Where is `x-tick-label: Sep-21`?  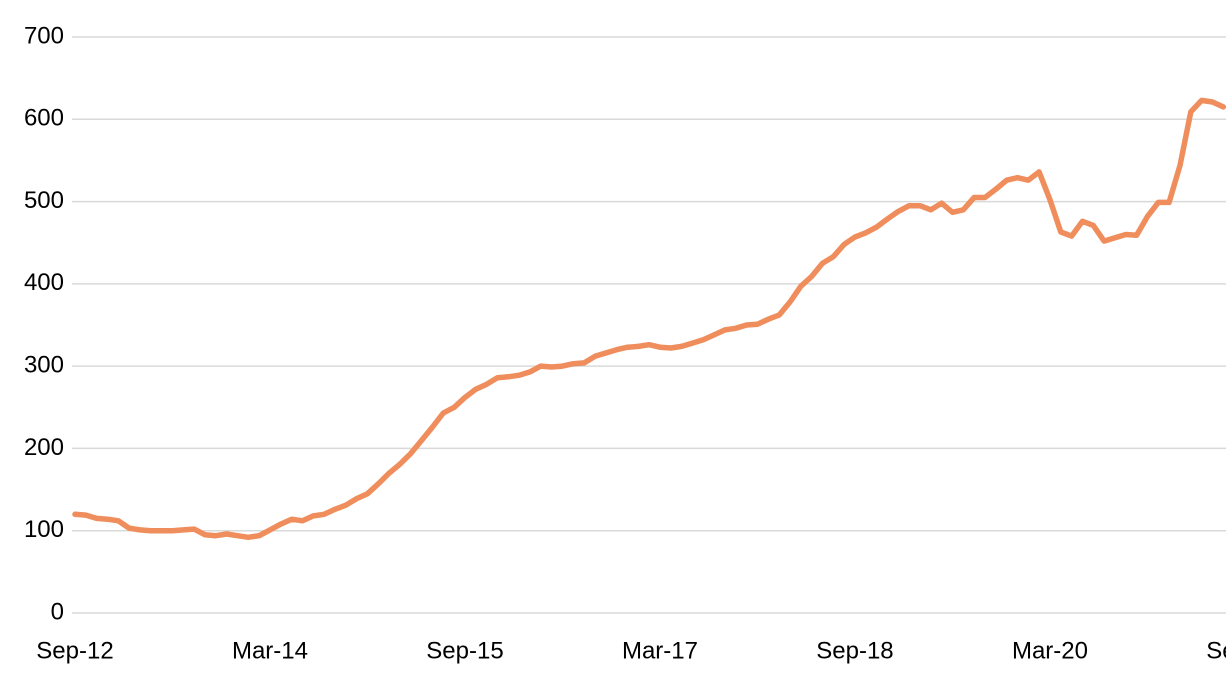 x-tick-label: Sep-21 is located at coordinates (1216, 650).